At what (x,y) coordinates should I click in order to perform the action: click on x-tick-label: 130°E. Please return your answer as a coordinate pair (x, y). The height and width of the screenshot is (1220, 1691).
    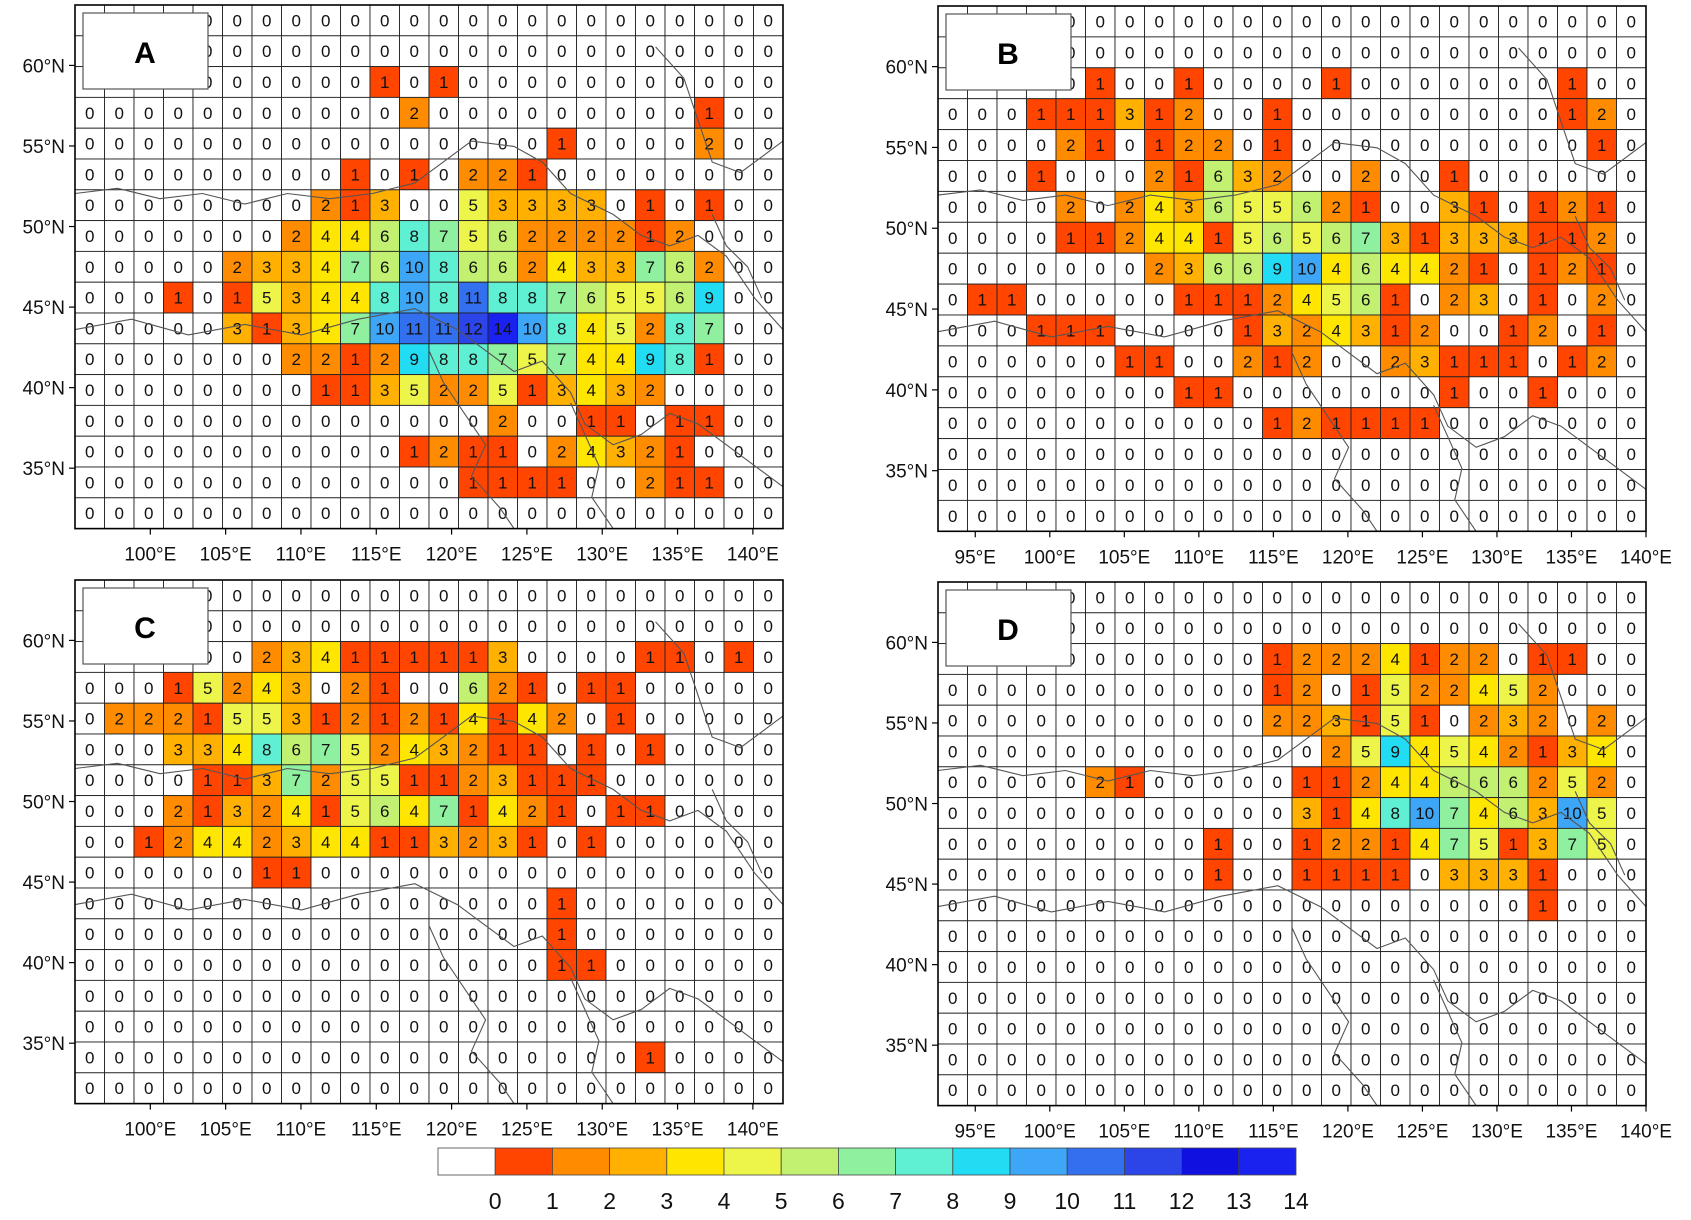
    Looking at the image, I should click on (602, 555).